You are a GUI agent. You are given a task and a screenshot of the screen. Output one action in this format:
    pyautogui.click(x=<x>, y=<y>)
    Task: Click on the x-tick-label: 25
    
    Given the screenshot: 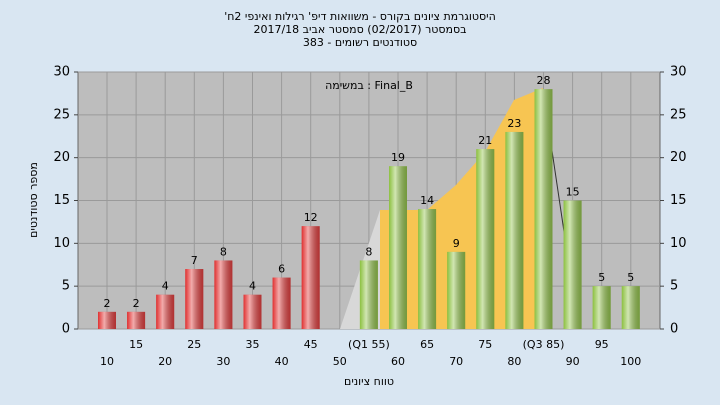 What is the action you would take?
    pyautogui.click(x=194, y=344)
    